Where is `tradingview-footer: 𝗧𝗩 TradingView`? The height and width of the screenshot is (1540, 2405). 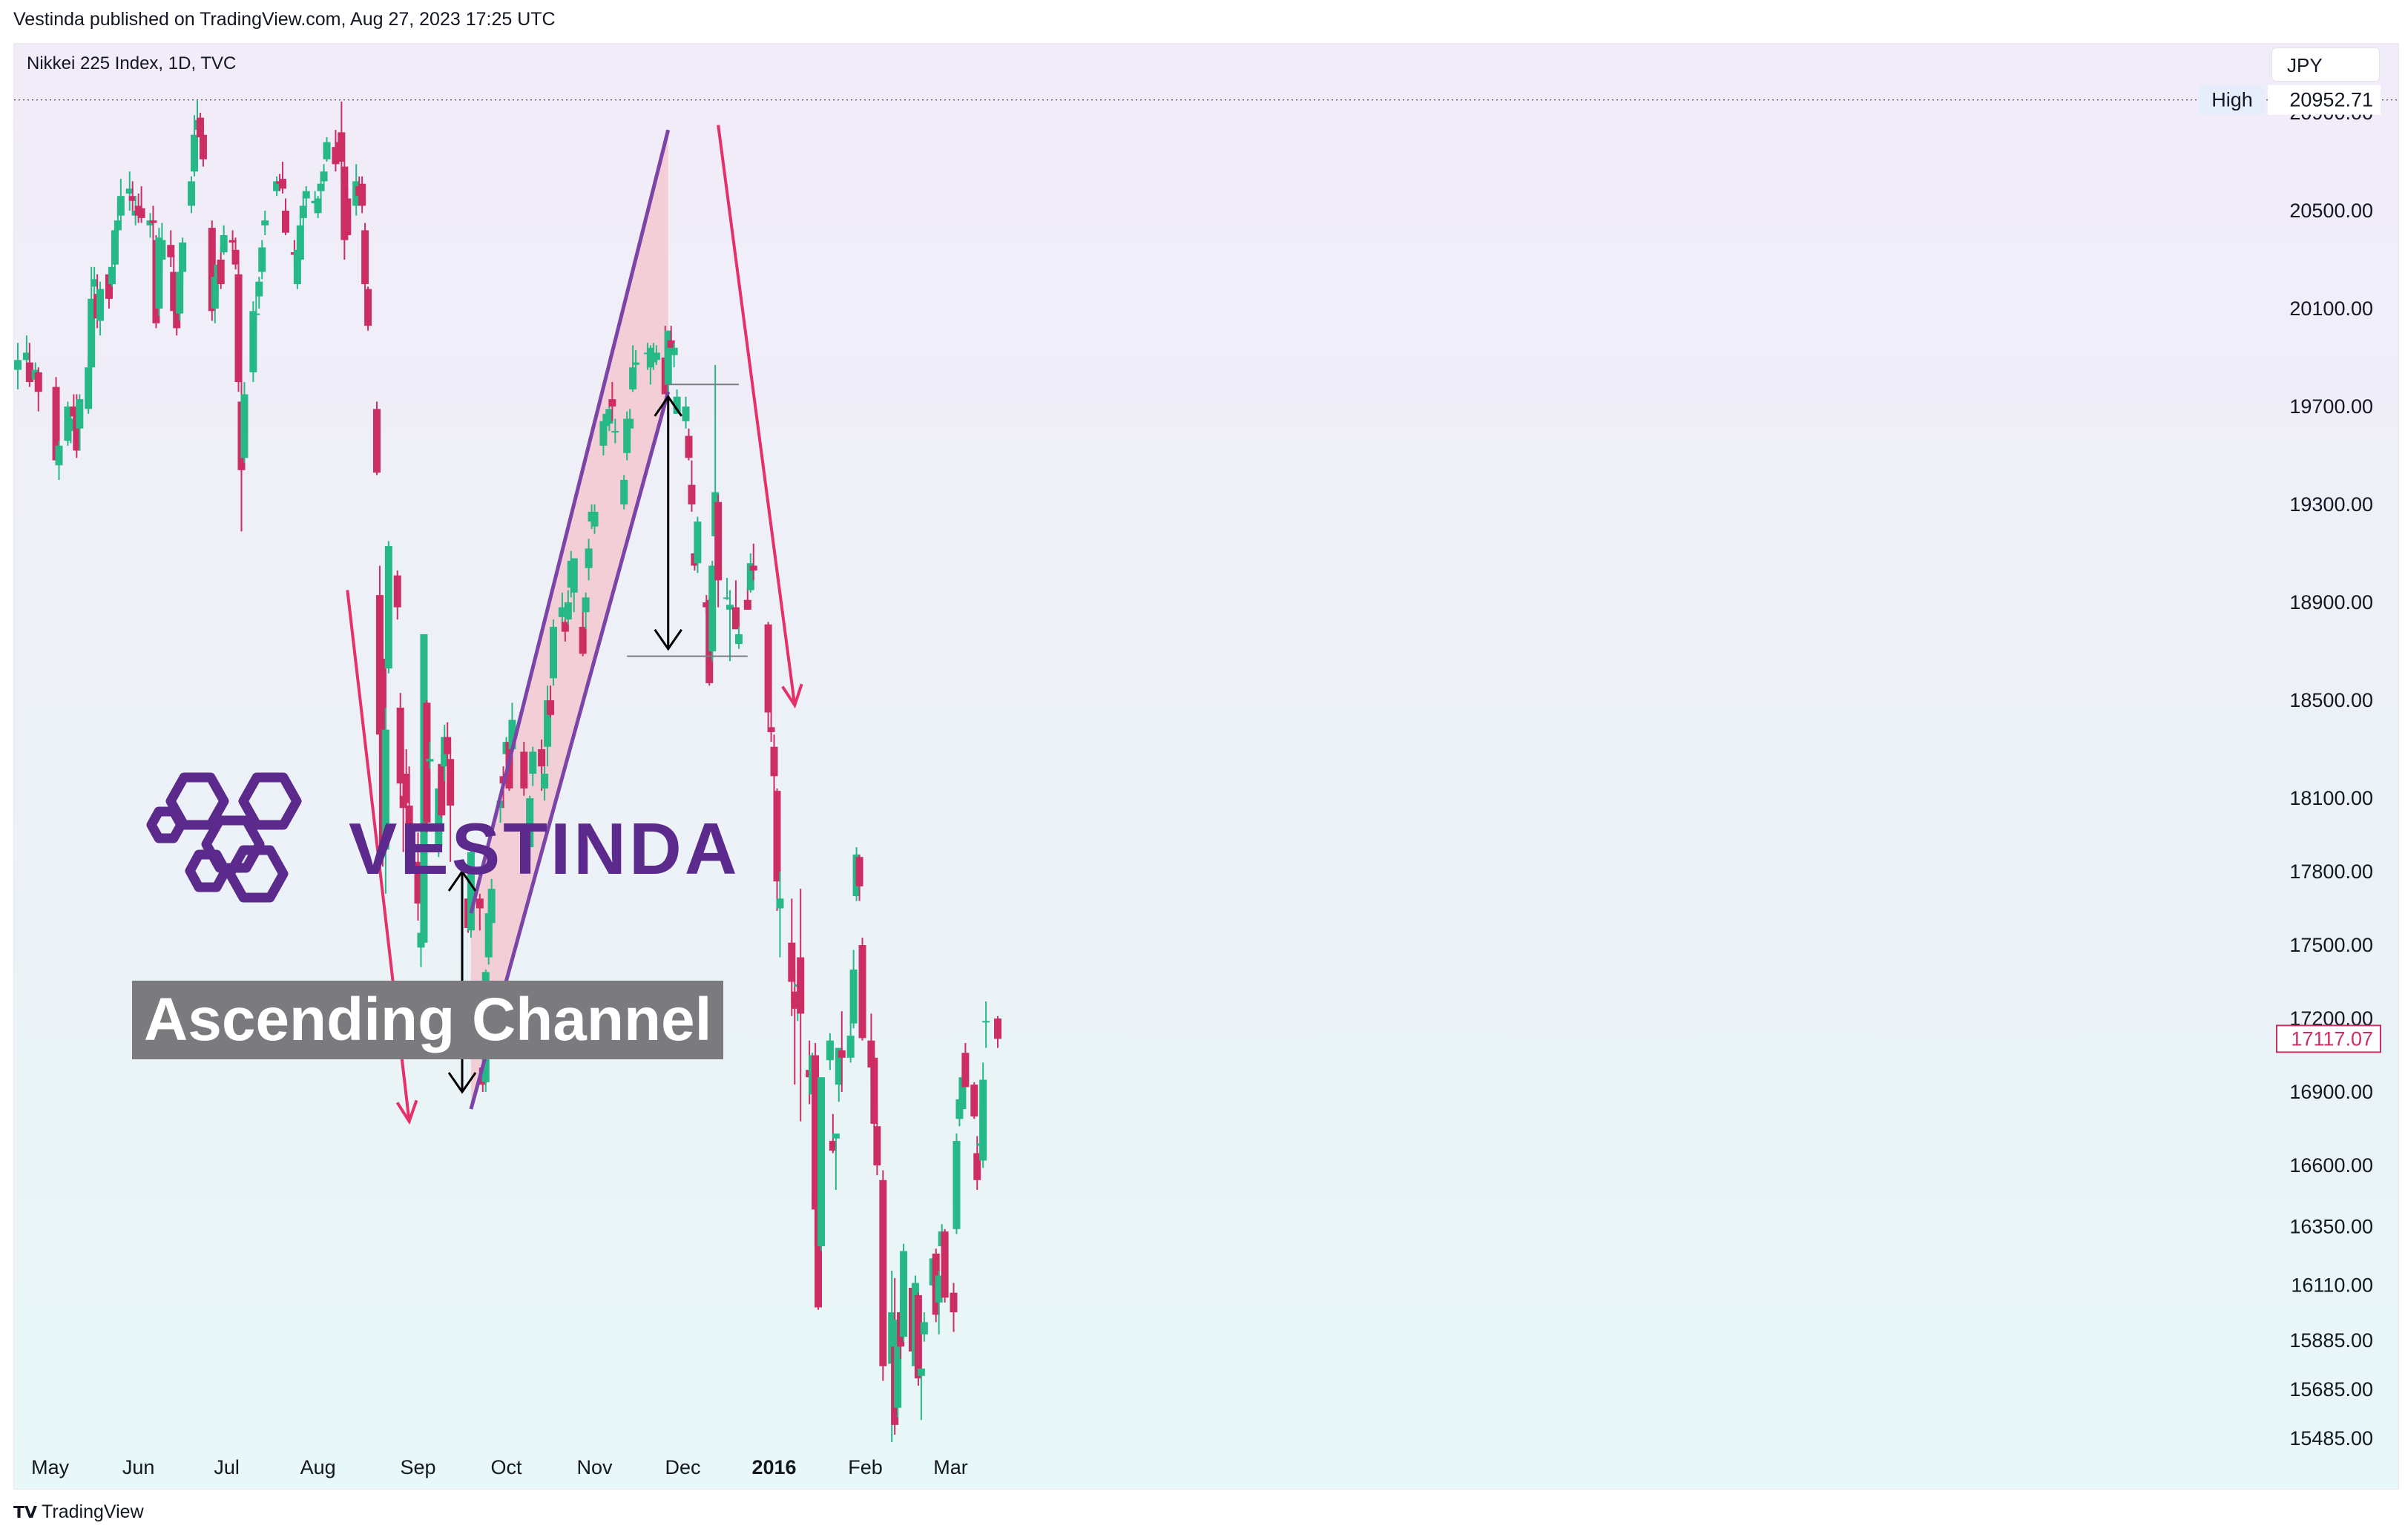
tradingview-footer: 𝗧𝗩 TradingView is located at coordinates (78, 1512).